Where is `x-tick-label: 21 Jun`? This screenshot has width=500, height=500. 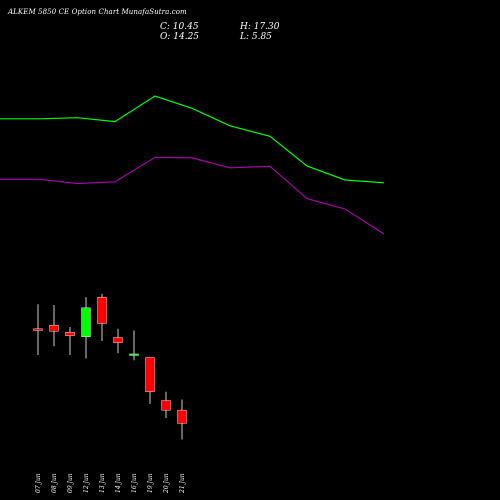 x-tick-label: 21 Jun is located at coordinates (182, 483).